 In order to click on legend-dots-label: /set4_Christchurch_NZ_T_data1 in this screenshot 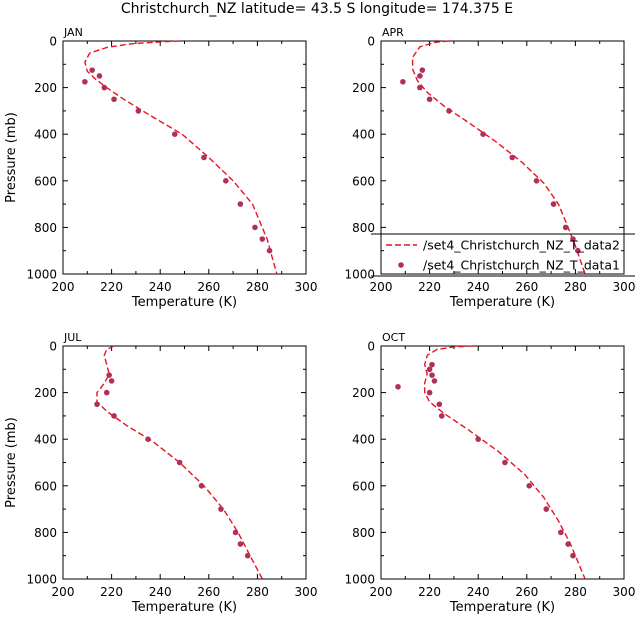, I will do `click(521, 265)`.